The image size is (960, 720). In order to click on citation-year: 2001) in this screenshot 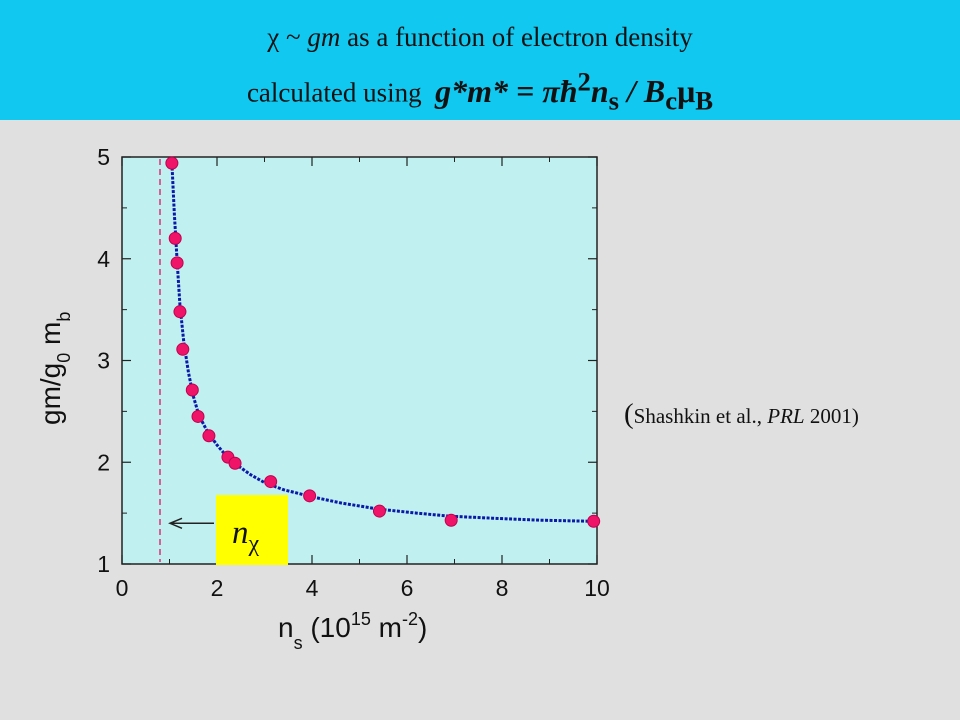, I will do `click(831, 416)`.